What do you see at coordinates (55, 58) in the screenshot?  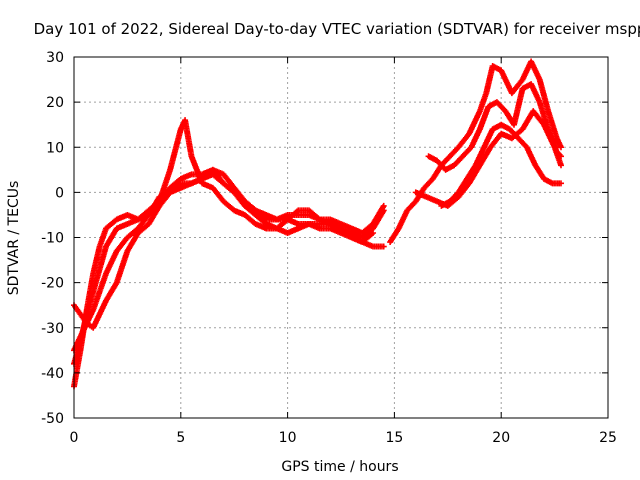 I see `y-tick-label: 30` at bounding box center [55, 58].